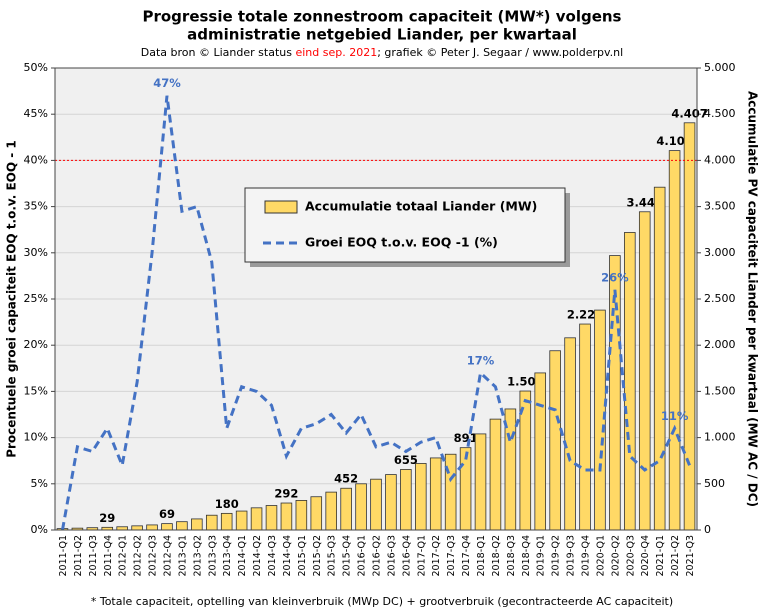  Describe the element at coordinates (615, 555) in the screenshot. I see `x-tick-label: 2020-Q2` at that location.